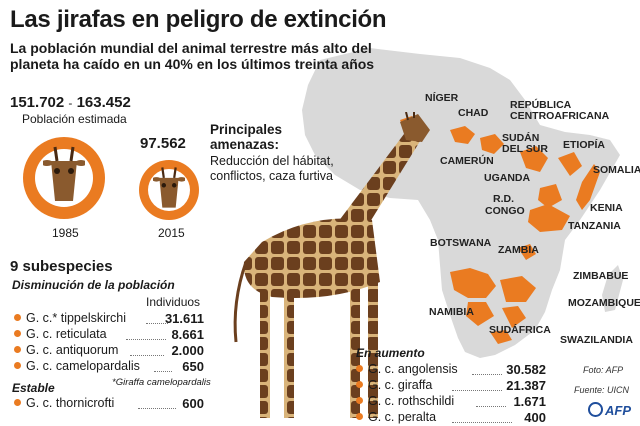  I want to click on afp-logo: AFP, so click(609, 410).